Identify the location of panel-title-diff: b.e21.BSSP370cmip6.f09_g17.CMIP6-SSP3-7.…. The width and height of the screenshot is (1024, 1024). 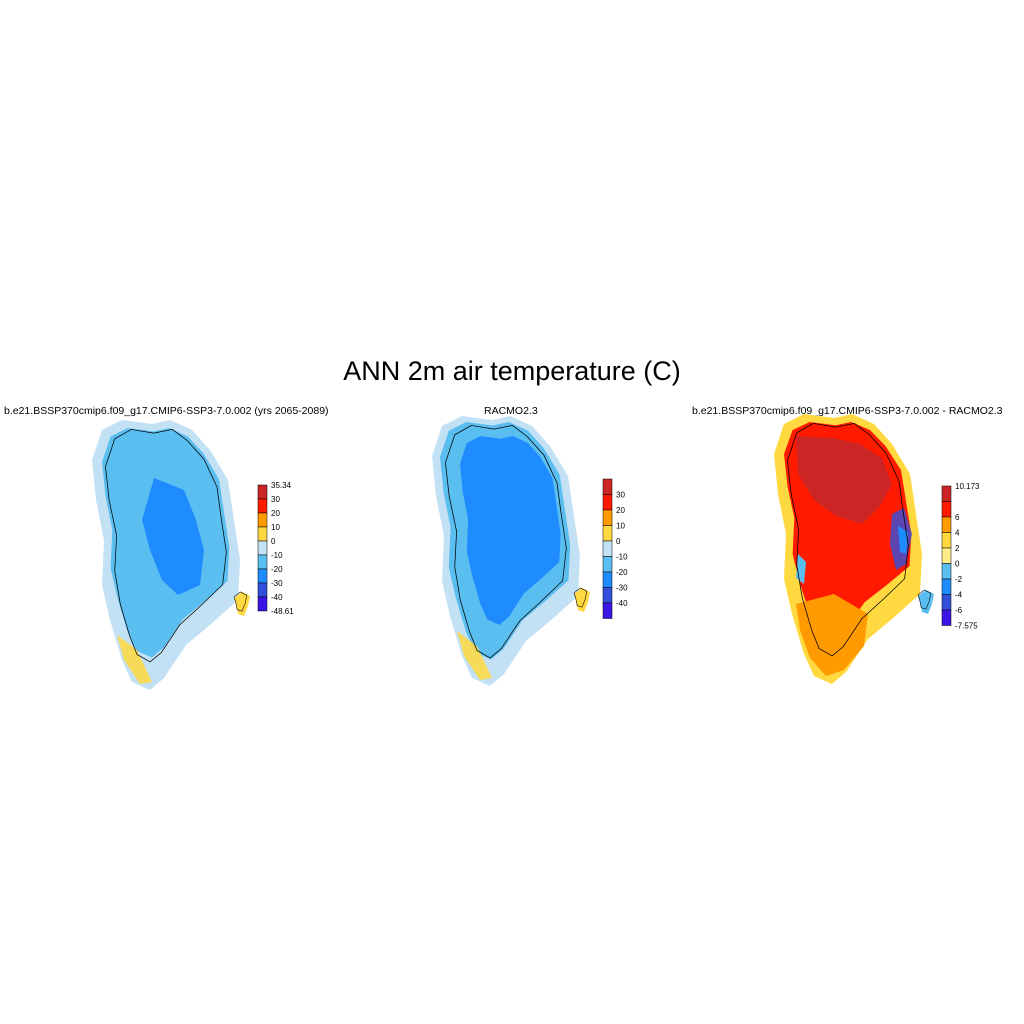
(847, 411).